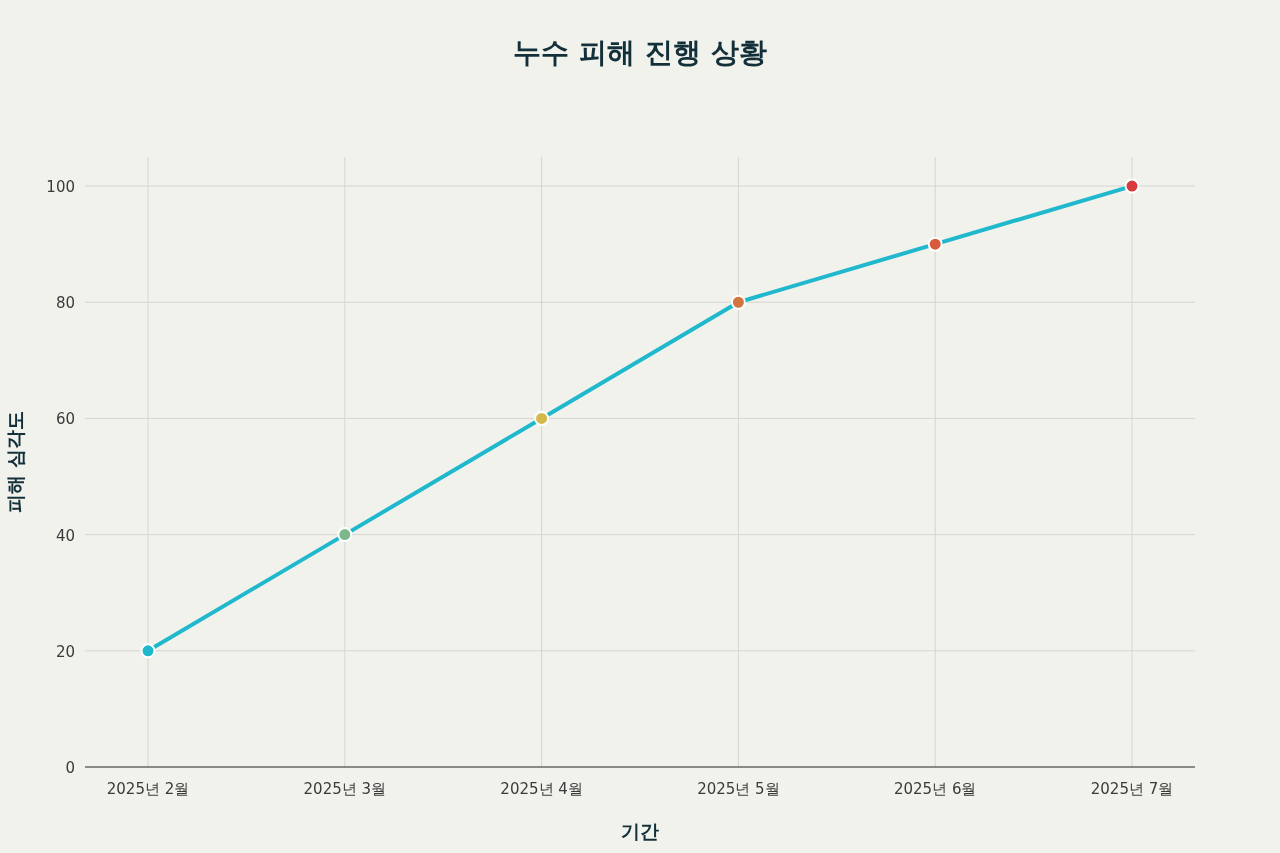 The height and width of the screenshot is (853, 1280). Describe the element at coordinates (60, 187) in the screenshot. I see `y-tick-label: 100` at that location.